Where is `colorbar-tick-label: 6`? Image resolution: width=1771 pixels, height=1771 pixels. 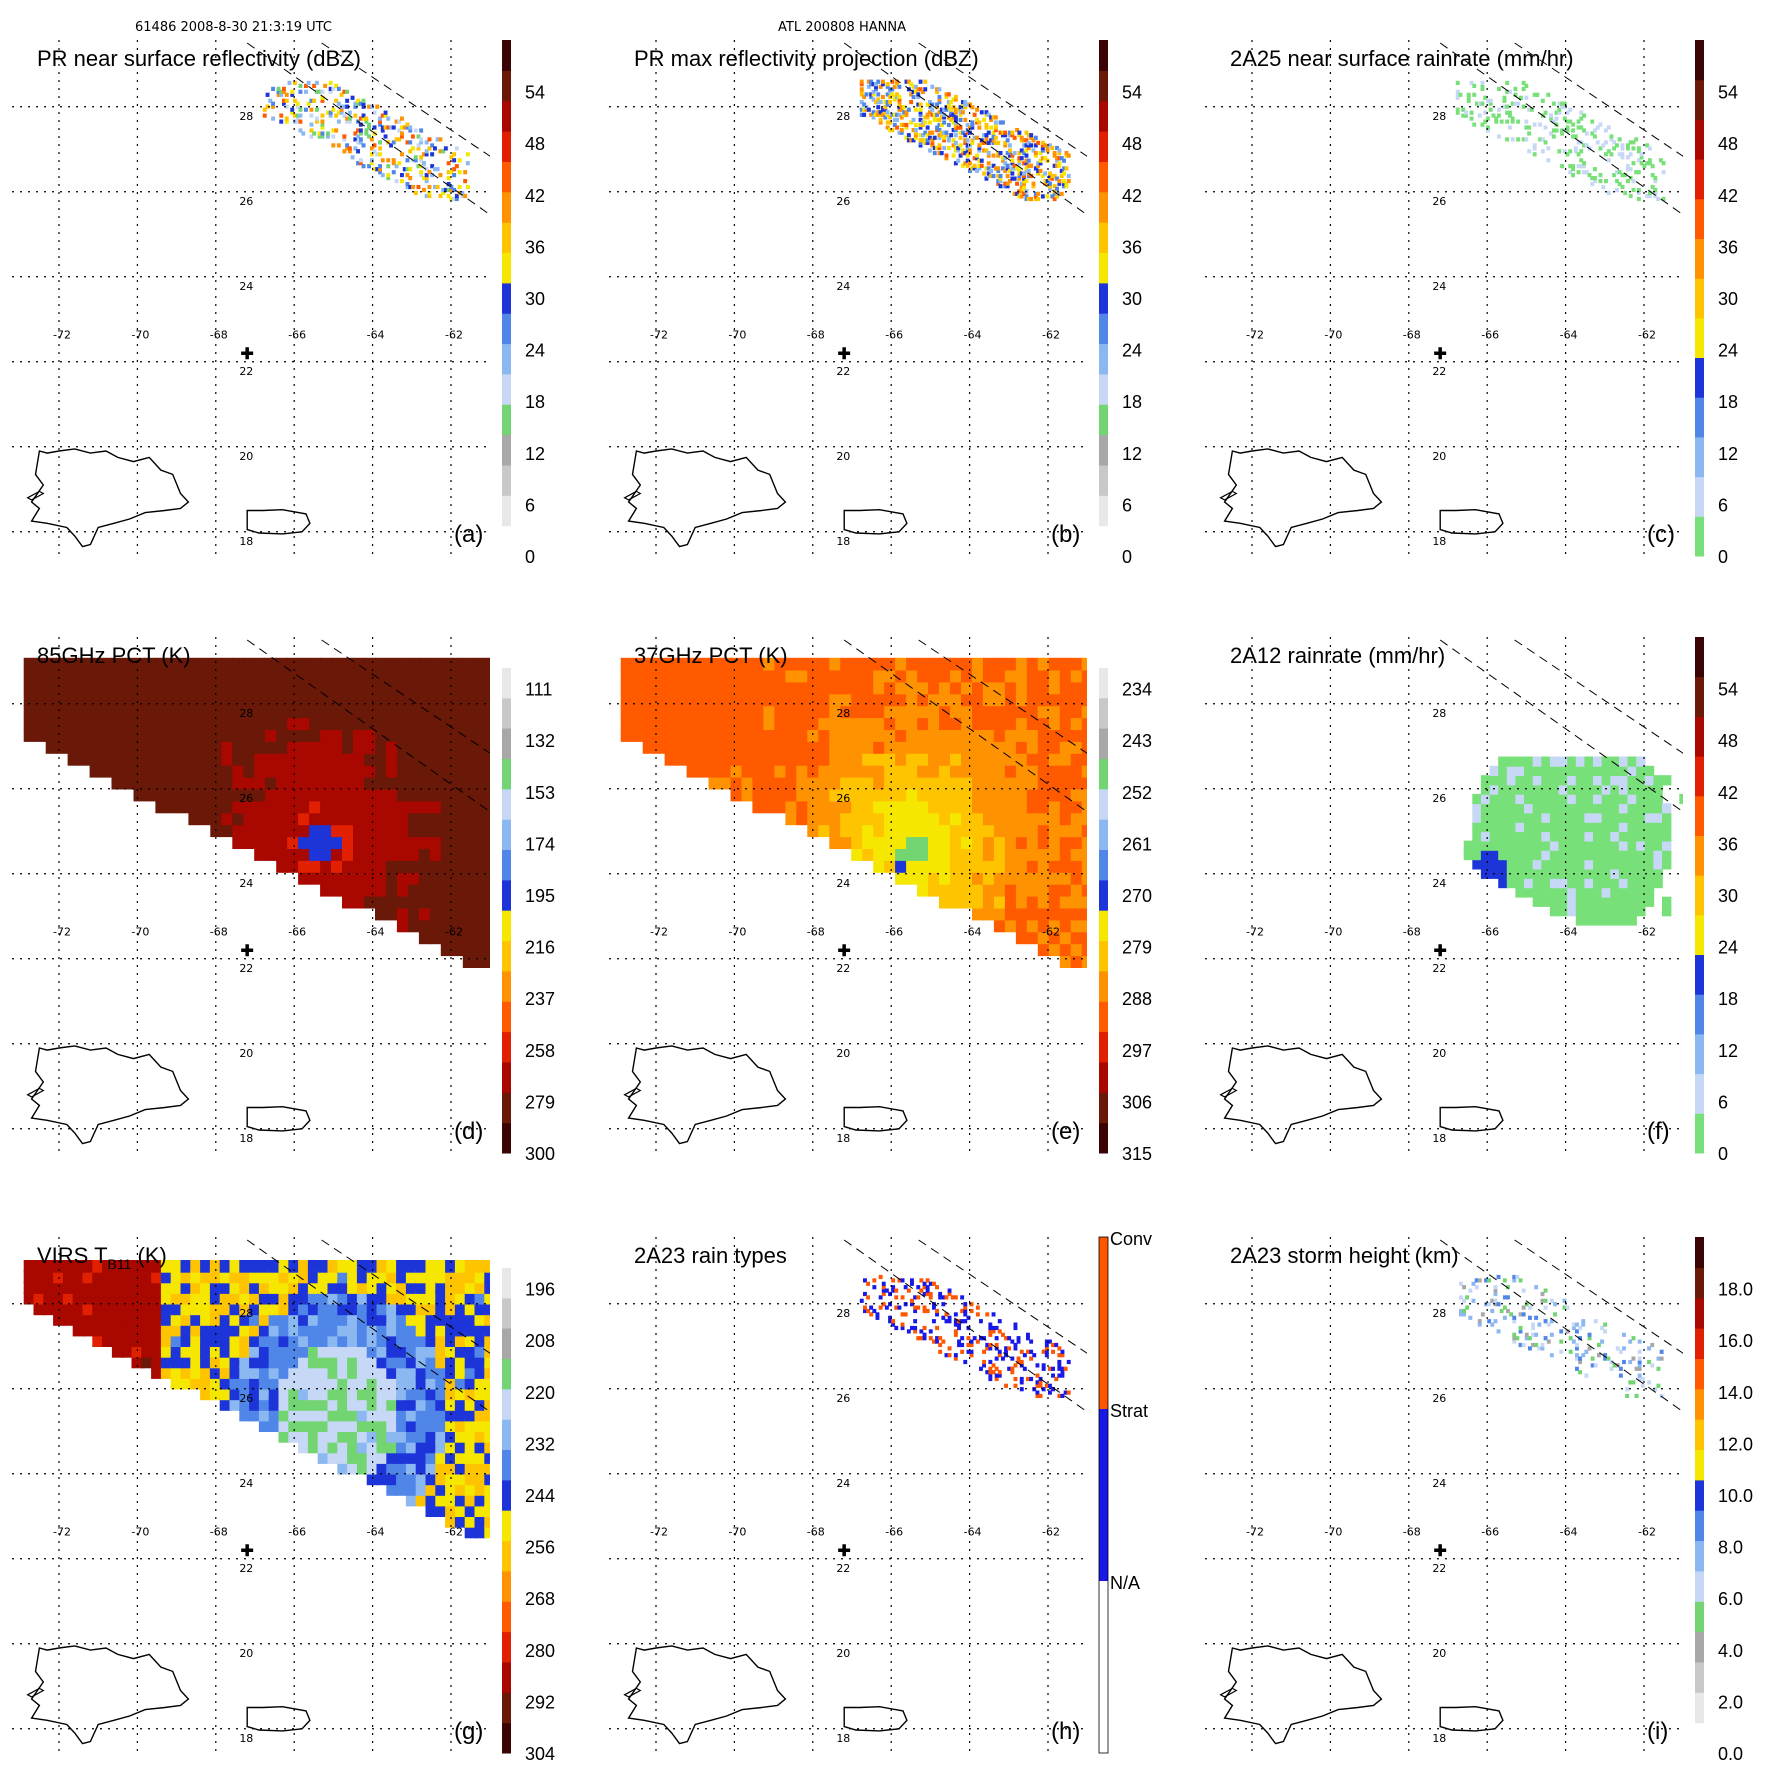 colorbar-tick-label: 6 is located at coordinates (1127, 505).